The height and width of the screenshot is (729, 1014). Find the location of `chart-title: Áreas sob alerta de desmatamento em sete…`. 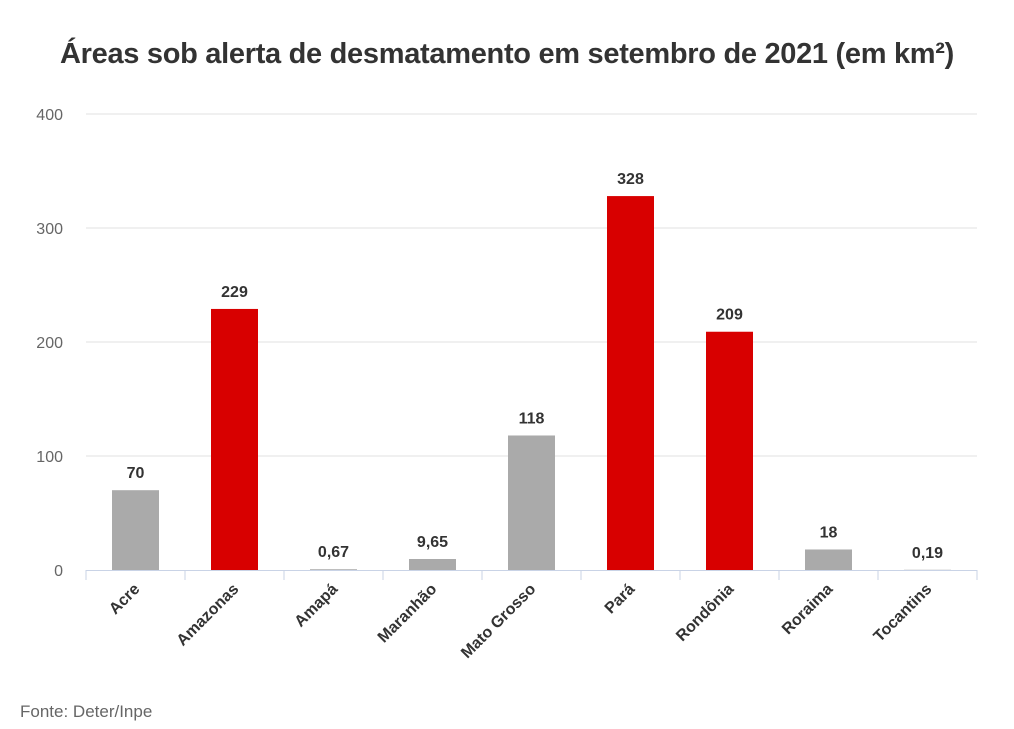

chart-title: Áreas sob alerta de desmatamento em sete… is located at coordinates (507, 54).